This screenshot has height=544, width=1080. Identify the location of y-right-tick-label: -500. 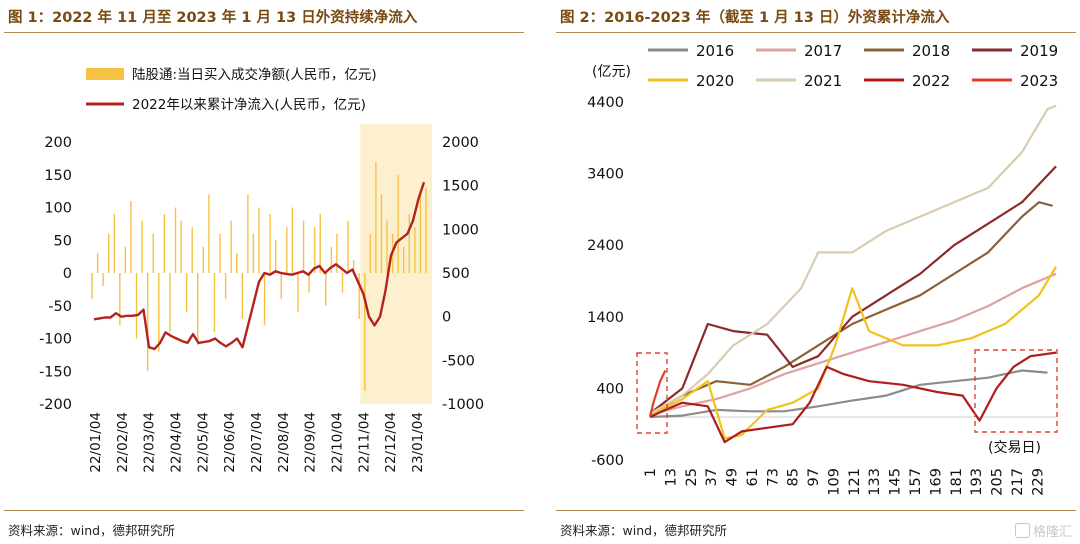
(458, 361).